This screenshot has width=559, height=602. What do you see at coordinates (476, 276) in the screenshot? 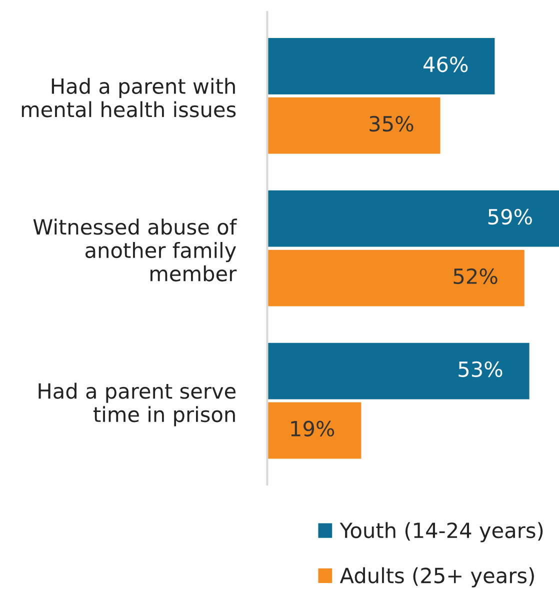
I see `data-label: 52%` at bounding box center [476, 276].